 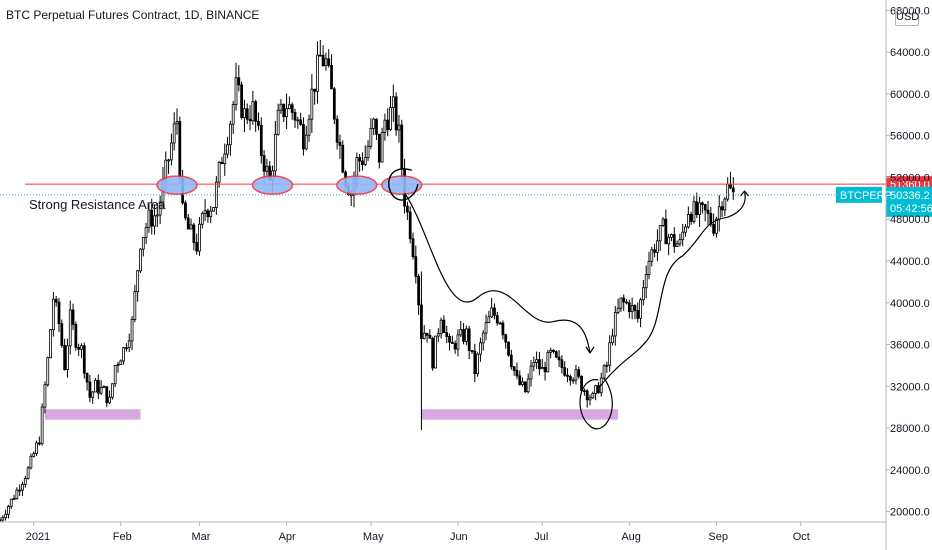 What do you see at coordinates (910, 137) in the screenshot?
I see `y-tick-label: 56000.0` at bounding box center [910, 137].